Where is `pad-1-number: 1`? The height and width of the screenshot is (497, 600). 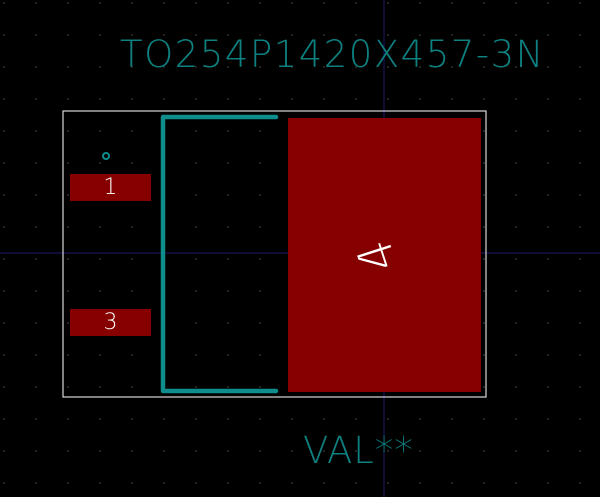 pad-1-number: 1 is located at coordinates (110, 187).